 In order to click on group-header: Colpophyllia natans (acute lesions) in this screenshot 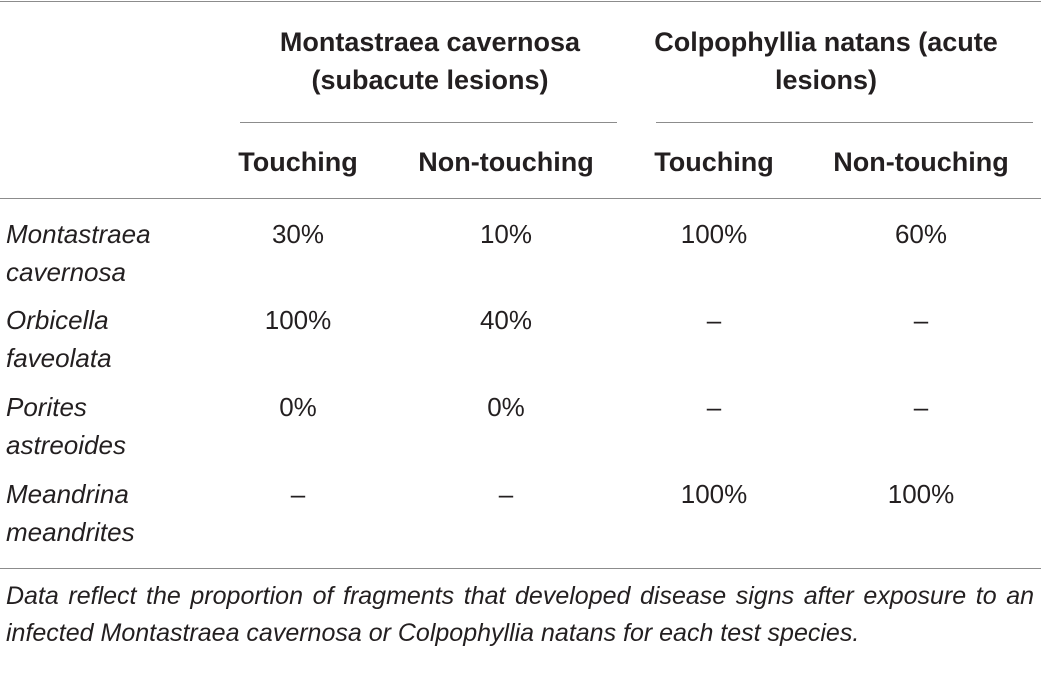, I will do `click(826, 61)`.